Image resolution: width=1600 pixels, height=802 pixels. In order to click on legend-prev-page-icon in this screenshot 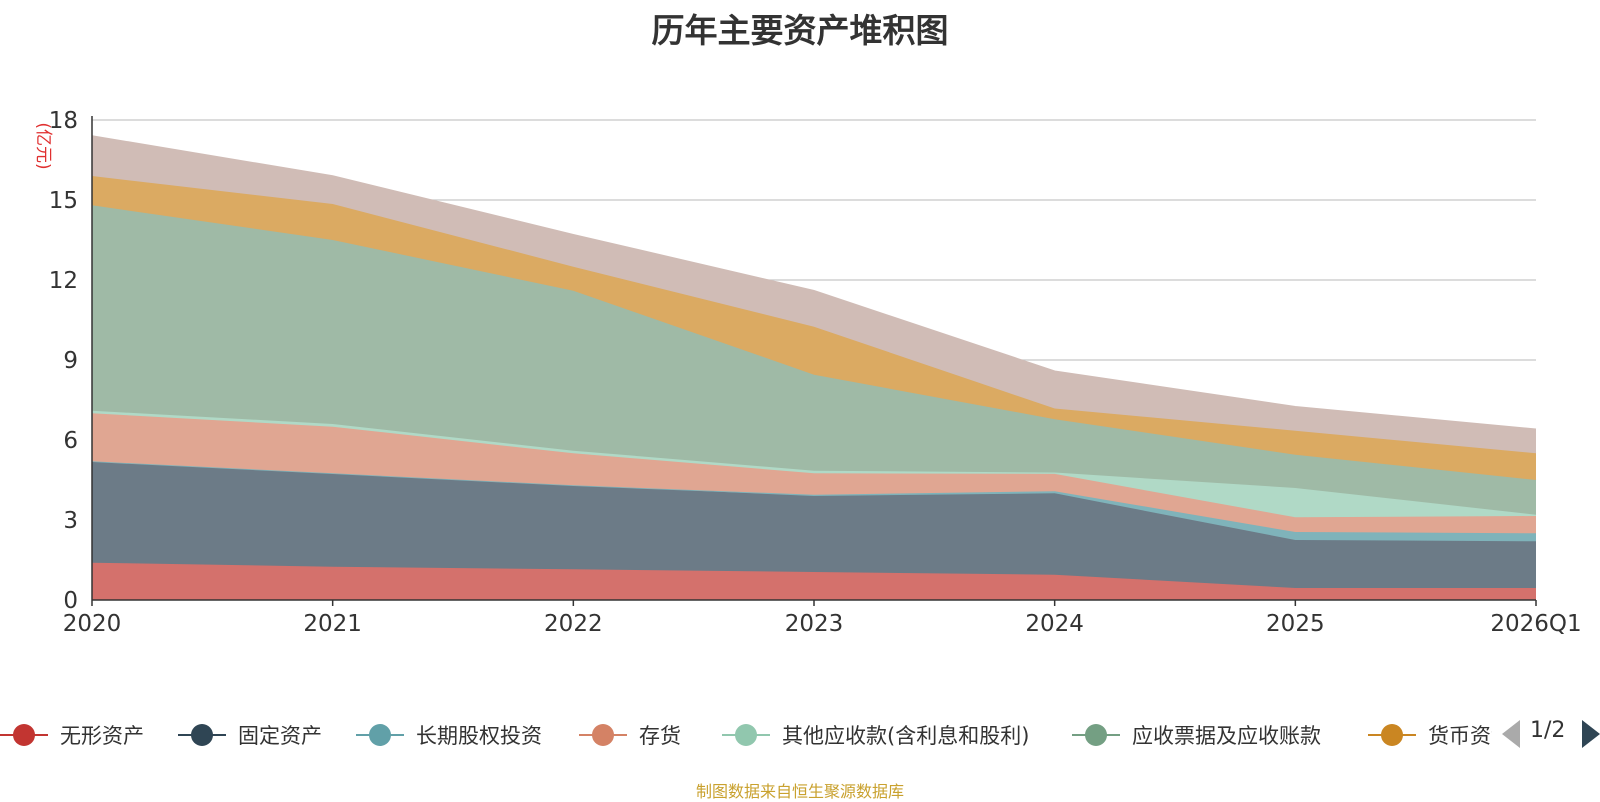, I will do `click(1511, 734)`.